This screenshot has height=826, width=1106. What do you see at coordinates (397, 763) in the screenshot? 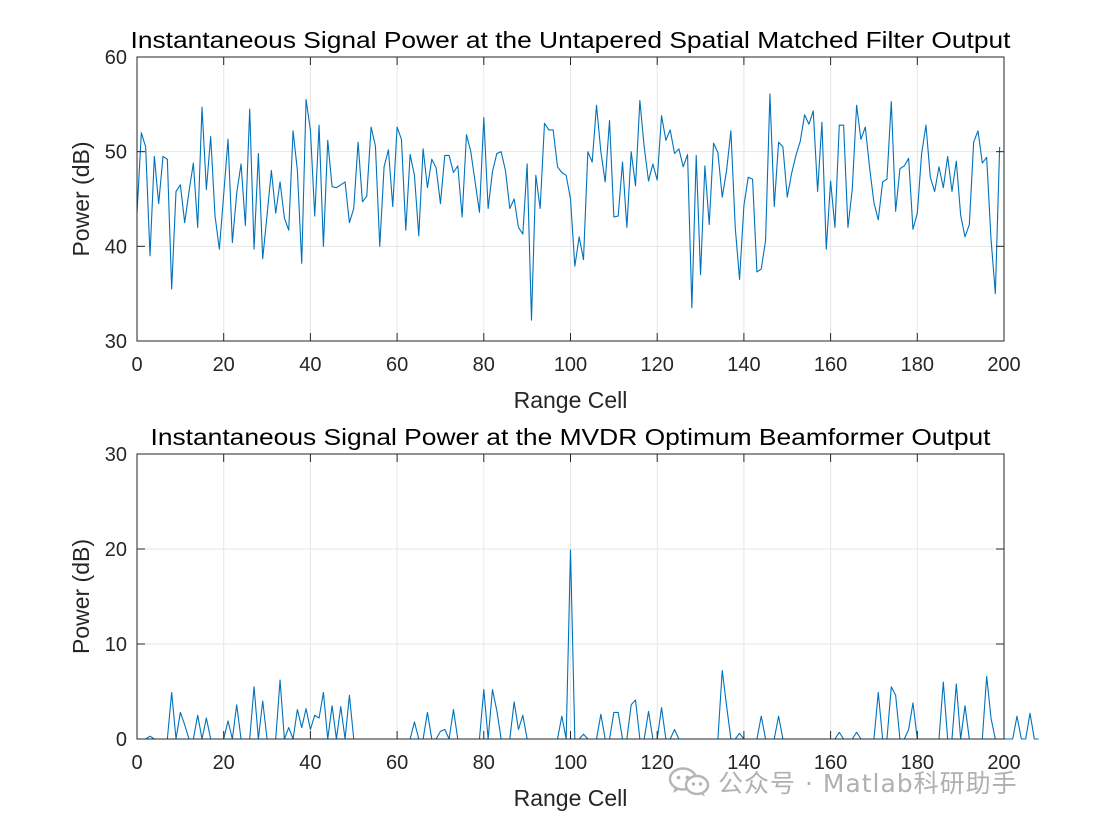
I see `chart-2-x-tick-label: 60` at bounding box center [397, 763].